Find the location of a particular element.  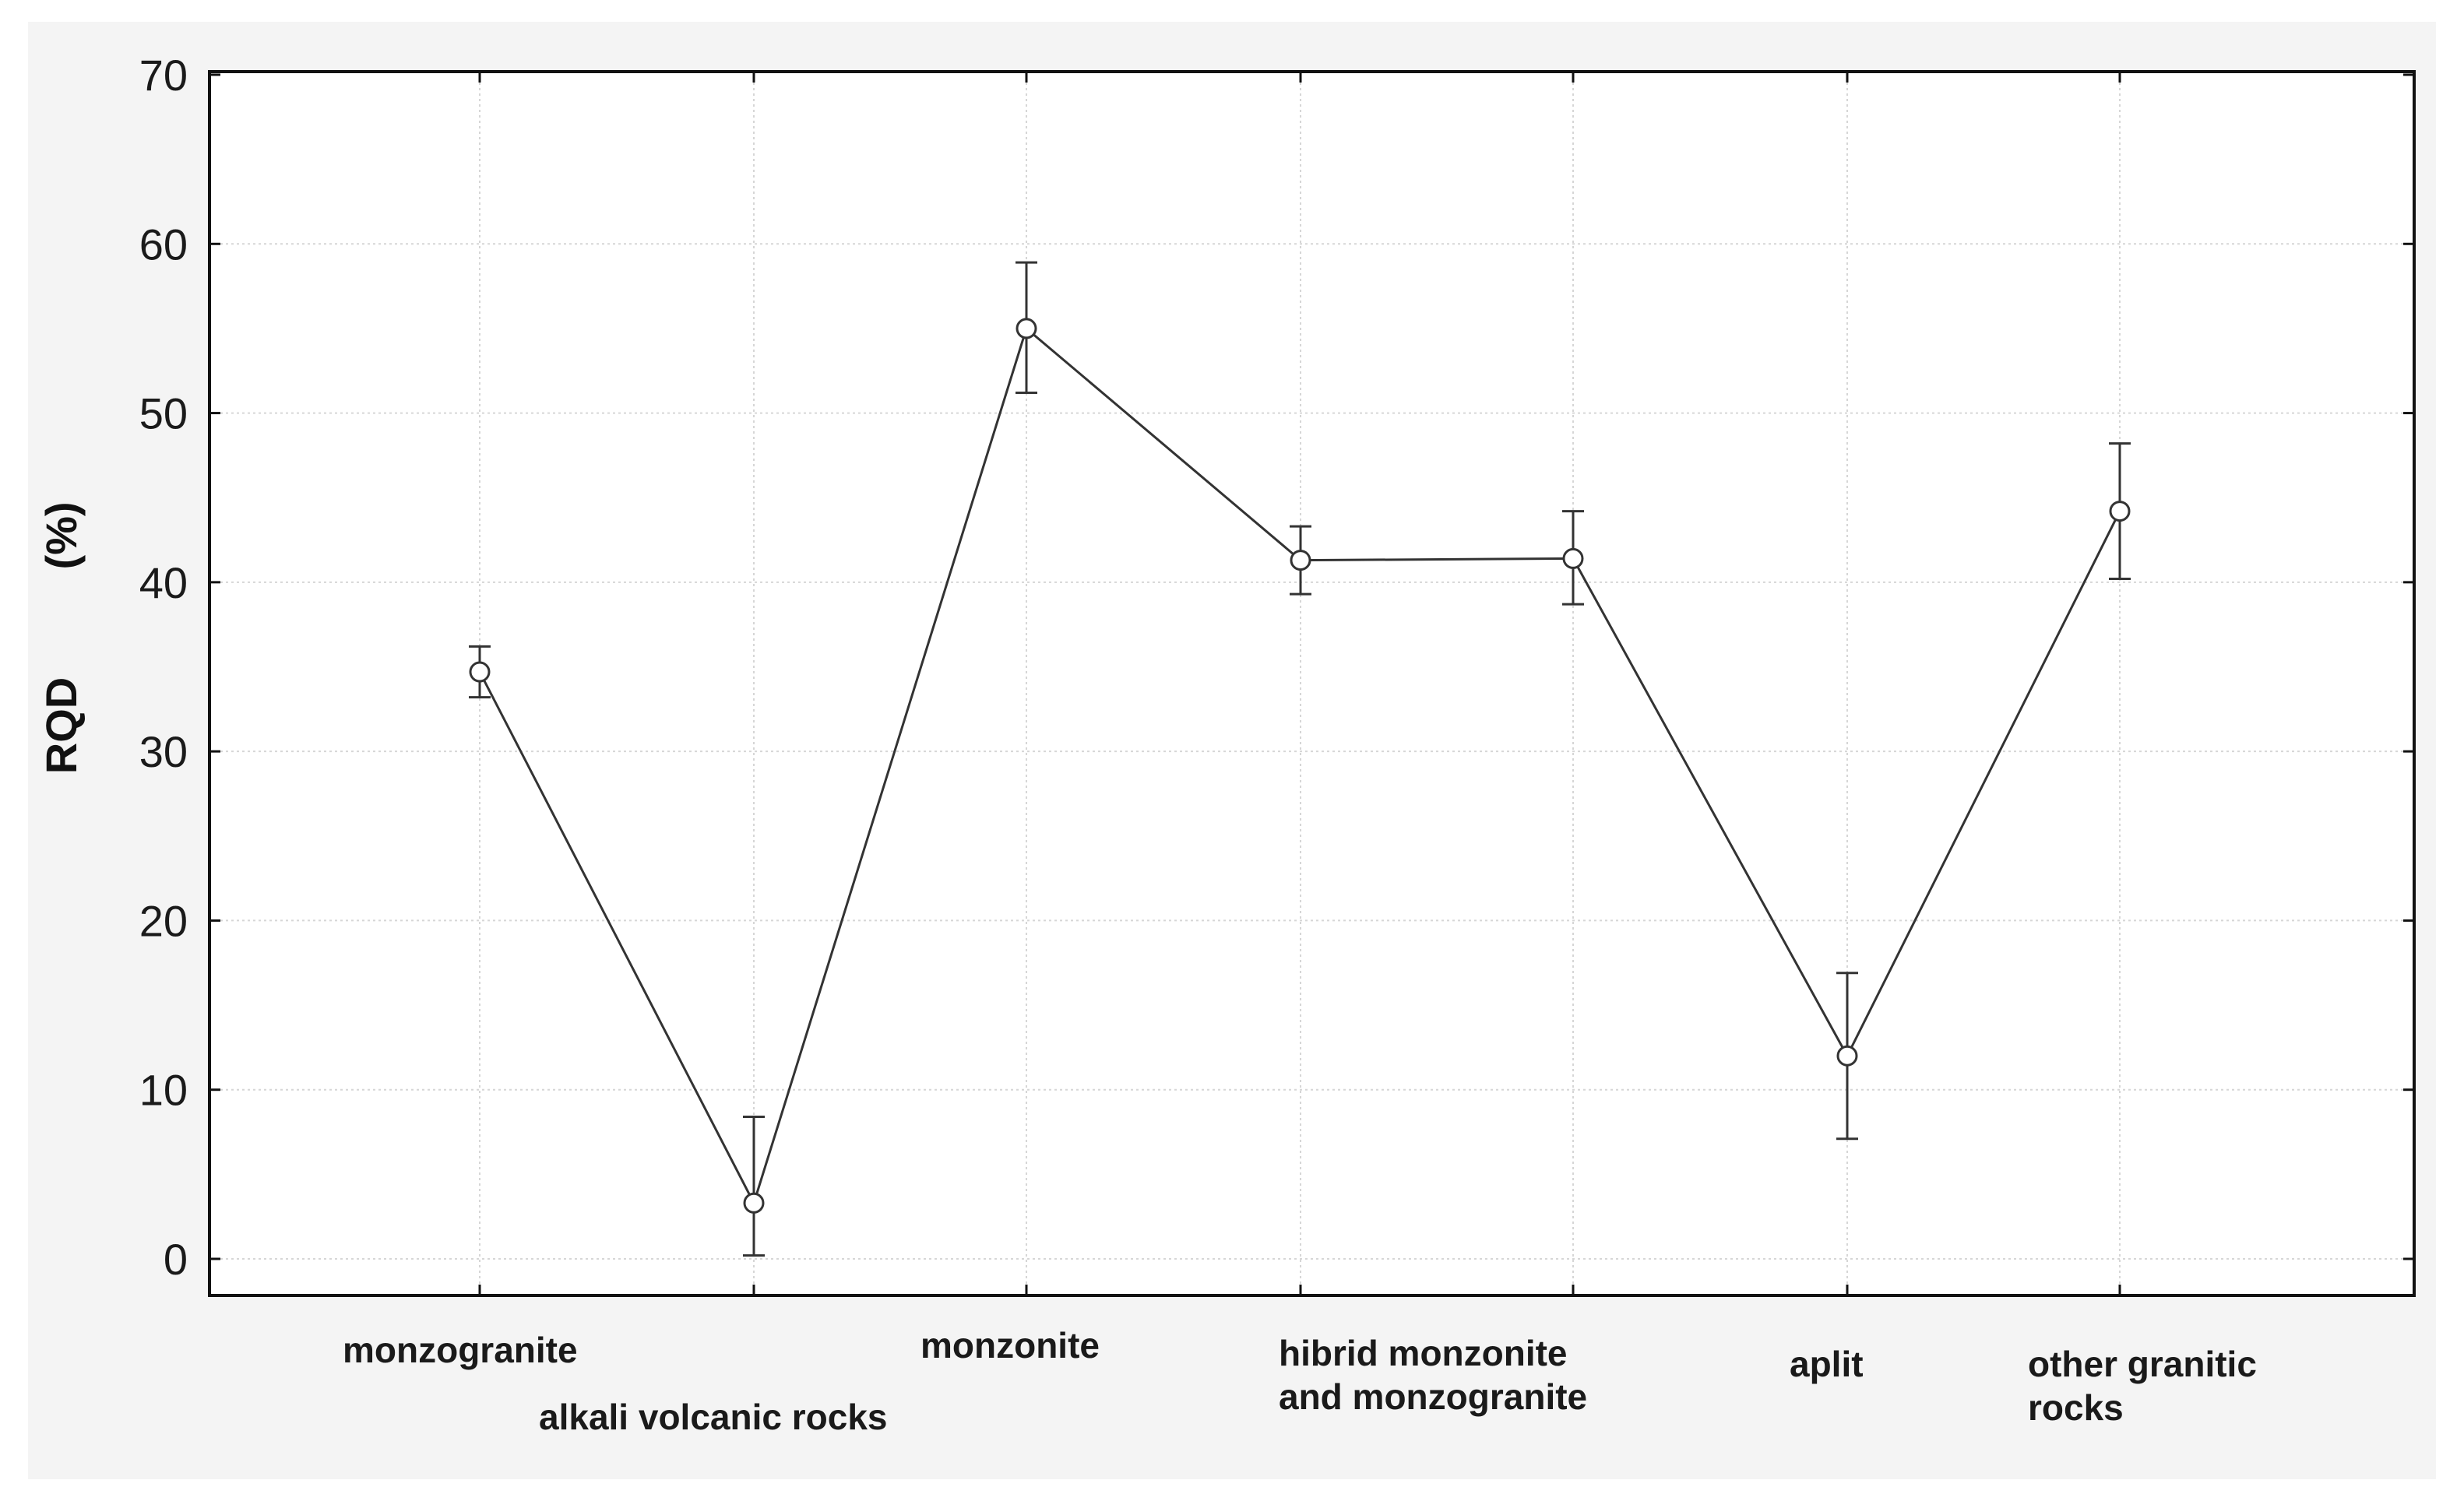

y-tick-label: 20 is located at coordinates (163, 920).